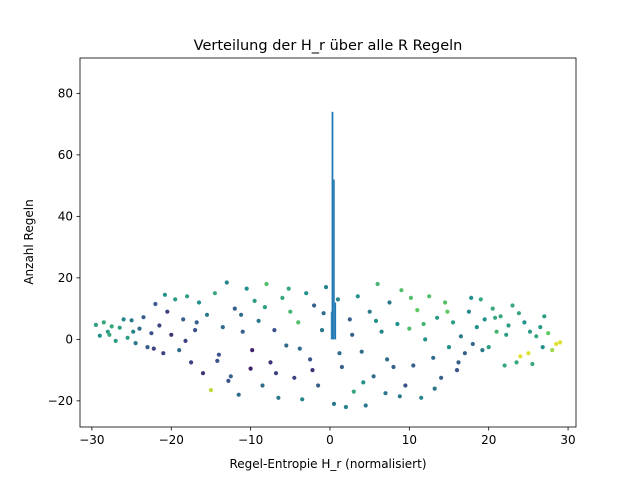  I want to click on chart-title: Verteilung der H_r über alle R Regeln, so click(328, 46).